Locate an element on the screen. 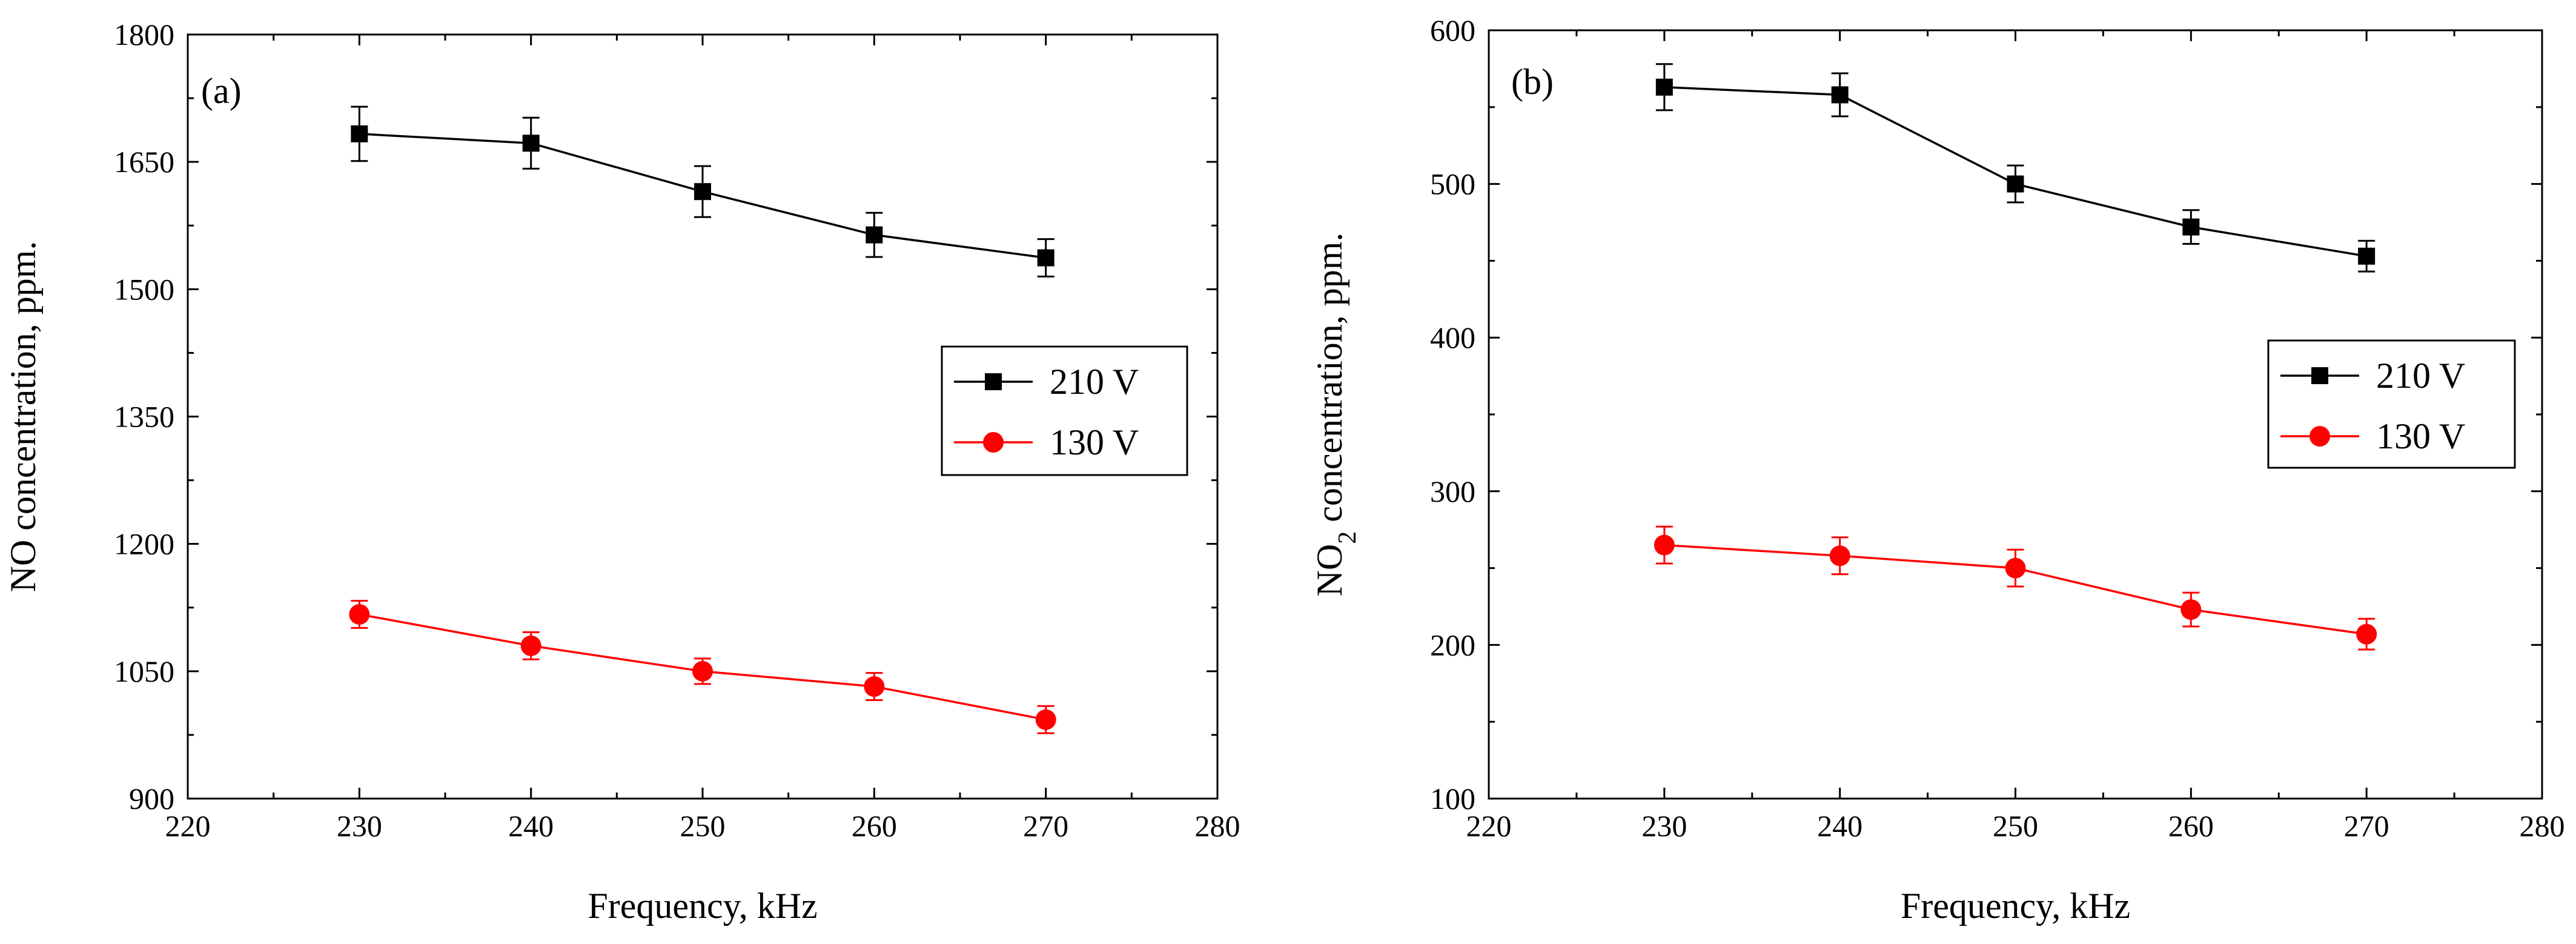 Image resolution: width=2576 pixels, height=944 pixels. y-tick-label: 1200 is located at coordinates (144, 544).